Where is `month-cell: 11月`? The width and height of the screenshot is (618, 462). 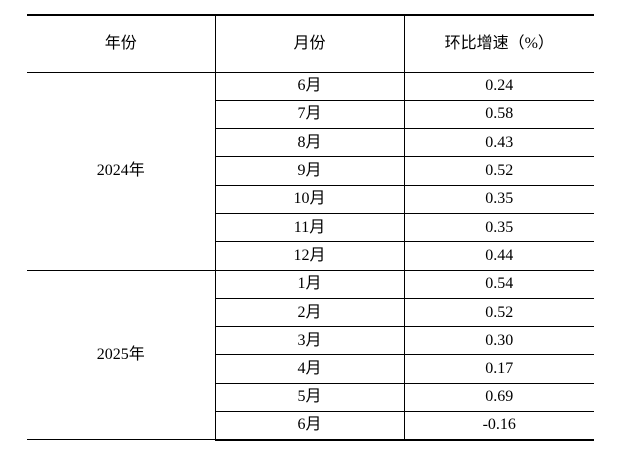 month-cell: 11月 is located at coordinates (309, 228).